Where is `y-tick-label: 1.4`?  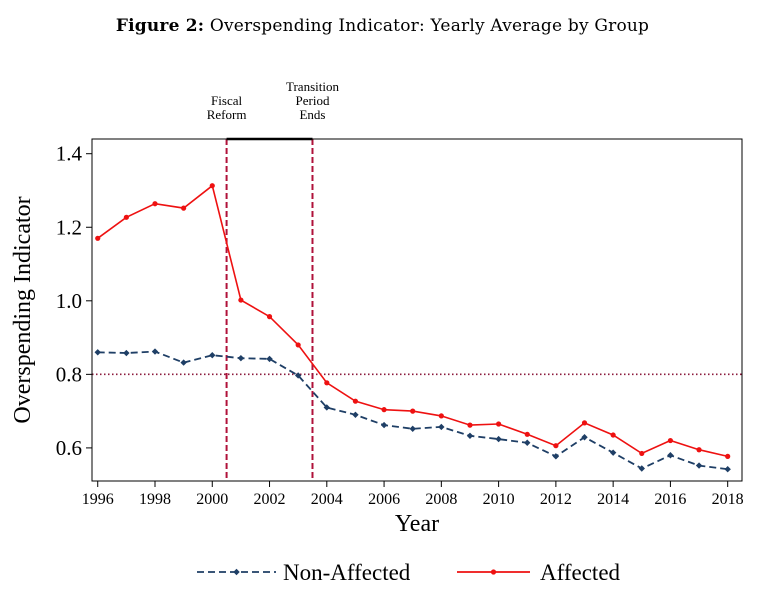 y-tick-label: 1.4 is located at coordinates (69, 154).